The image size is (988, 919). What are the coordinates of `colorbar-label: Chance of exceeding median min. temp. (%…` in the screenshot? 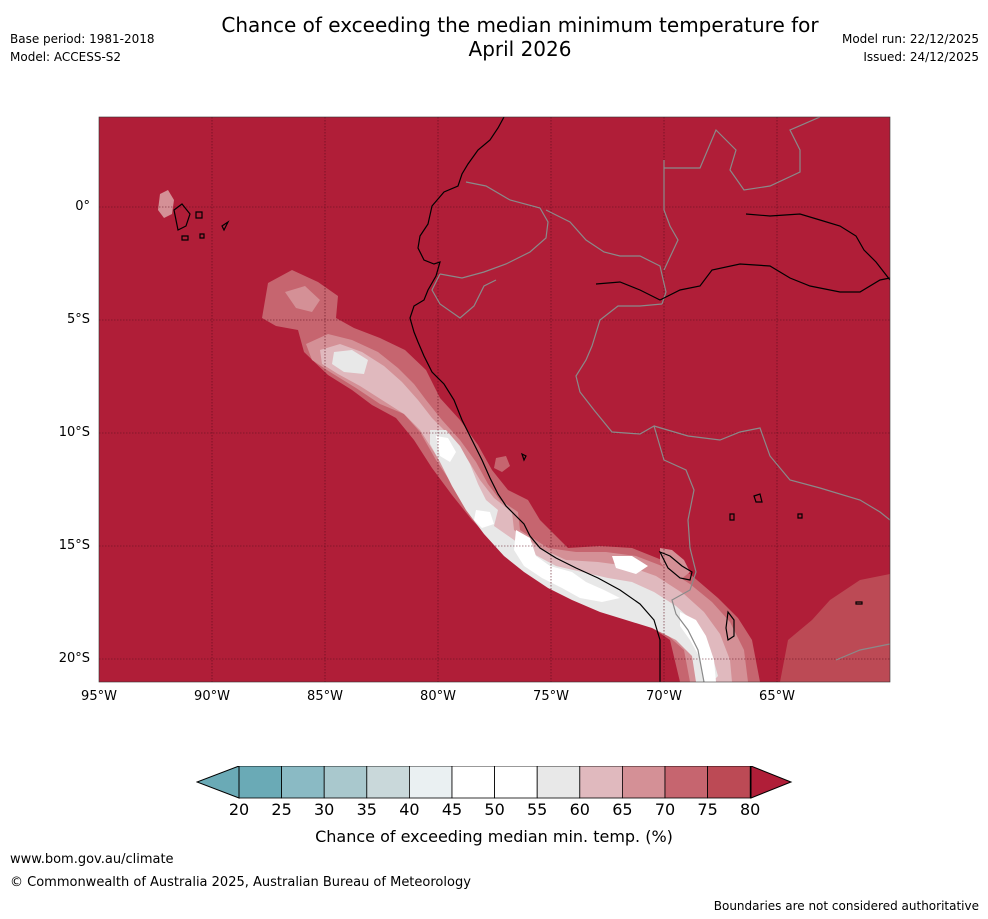 It's located at (494, 836).